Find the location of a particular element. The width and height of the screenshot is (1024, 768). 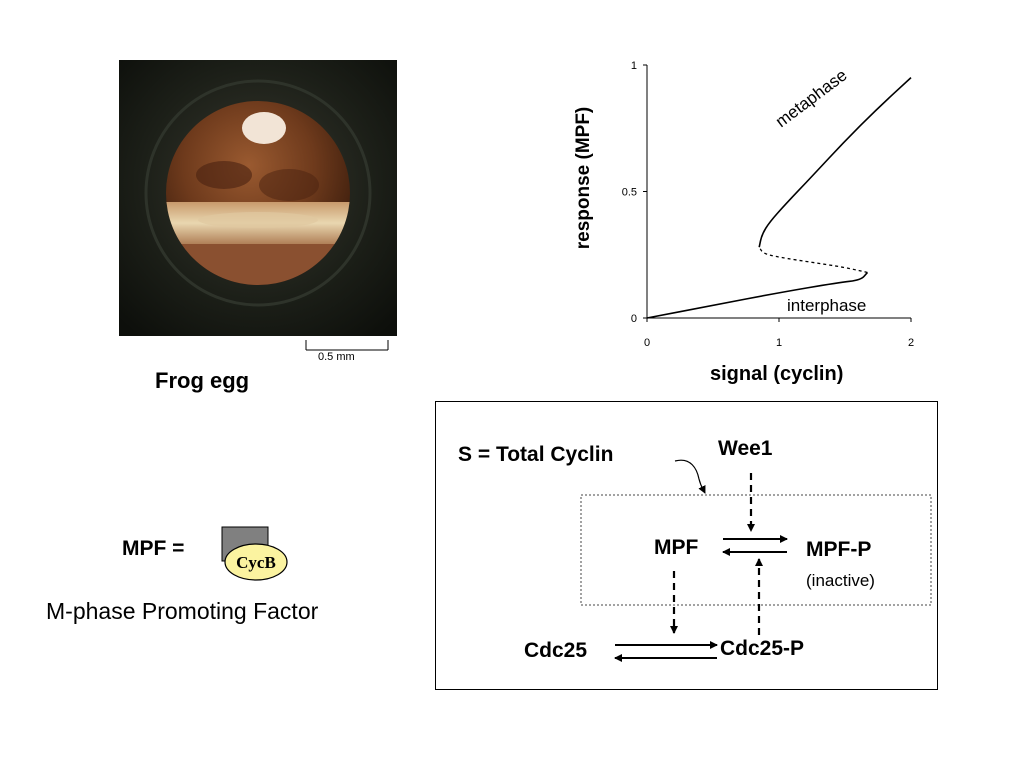

mpf-p-node: MPF-P is located at coordinates (839, 549).